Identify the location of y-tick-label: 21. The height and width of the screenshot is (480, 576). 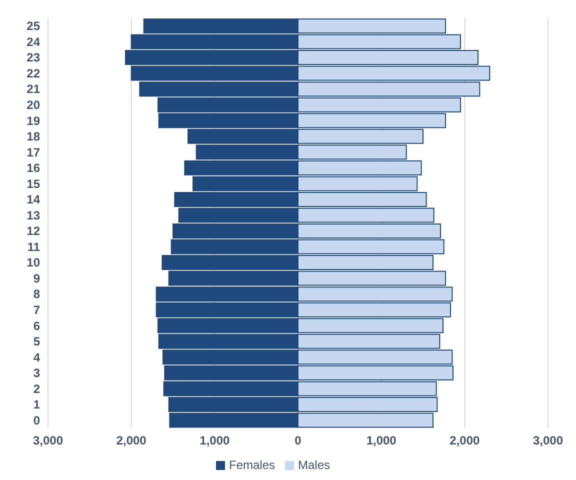
(33, 89).